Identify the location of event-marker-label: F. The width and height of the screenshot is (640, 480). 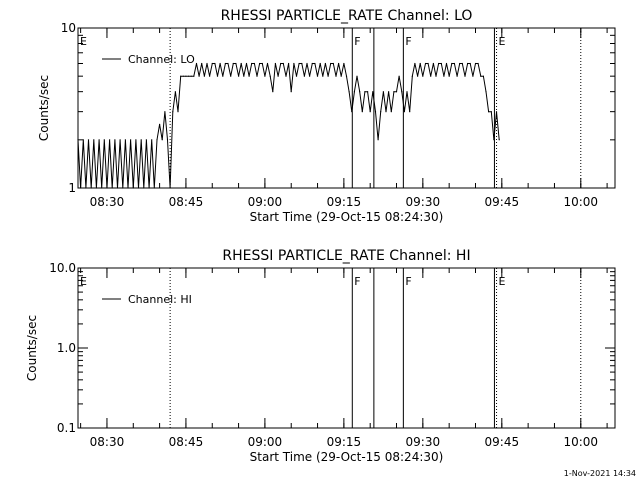
(408, 41).